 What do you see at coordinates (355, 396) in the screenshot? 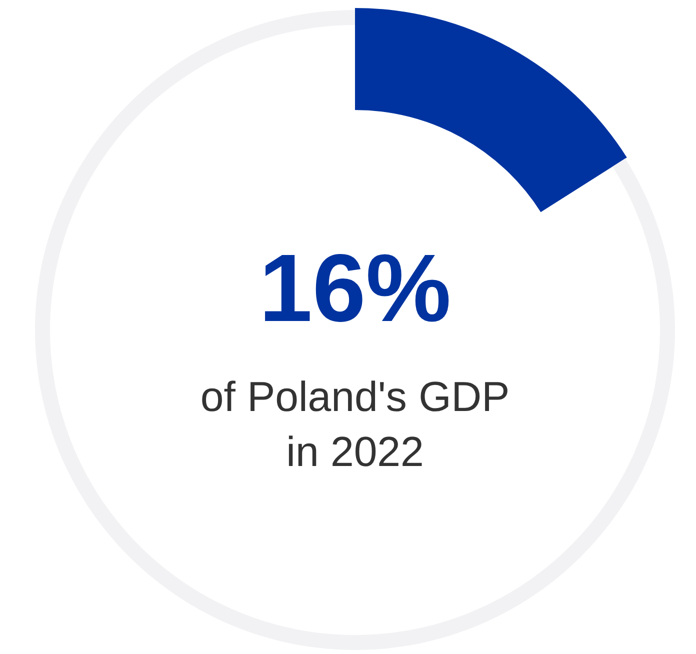
I see `text: of Poland's GDP` at bounding box center [355, 396].